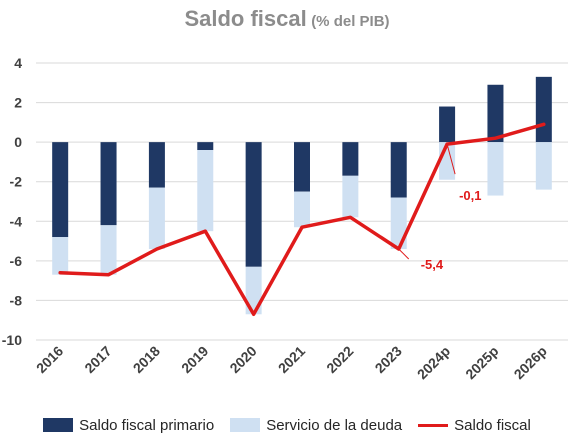 The image size is (574, 440). Describe the element at coordinates (433, 362) in the screenshot. I see `x-tick-label: 2024p` at that location.